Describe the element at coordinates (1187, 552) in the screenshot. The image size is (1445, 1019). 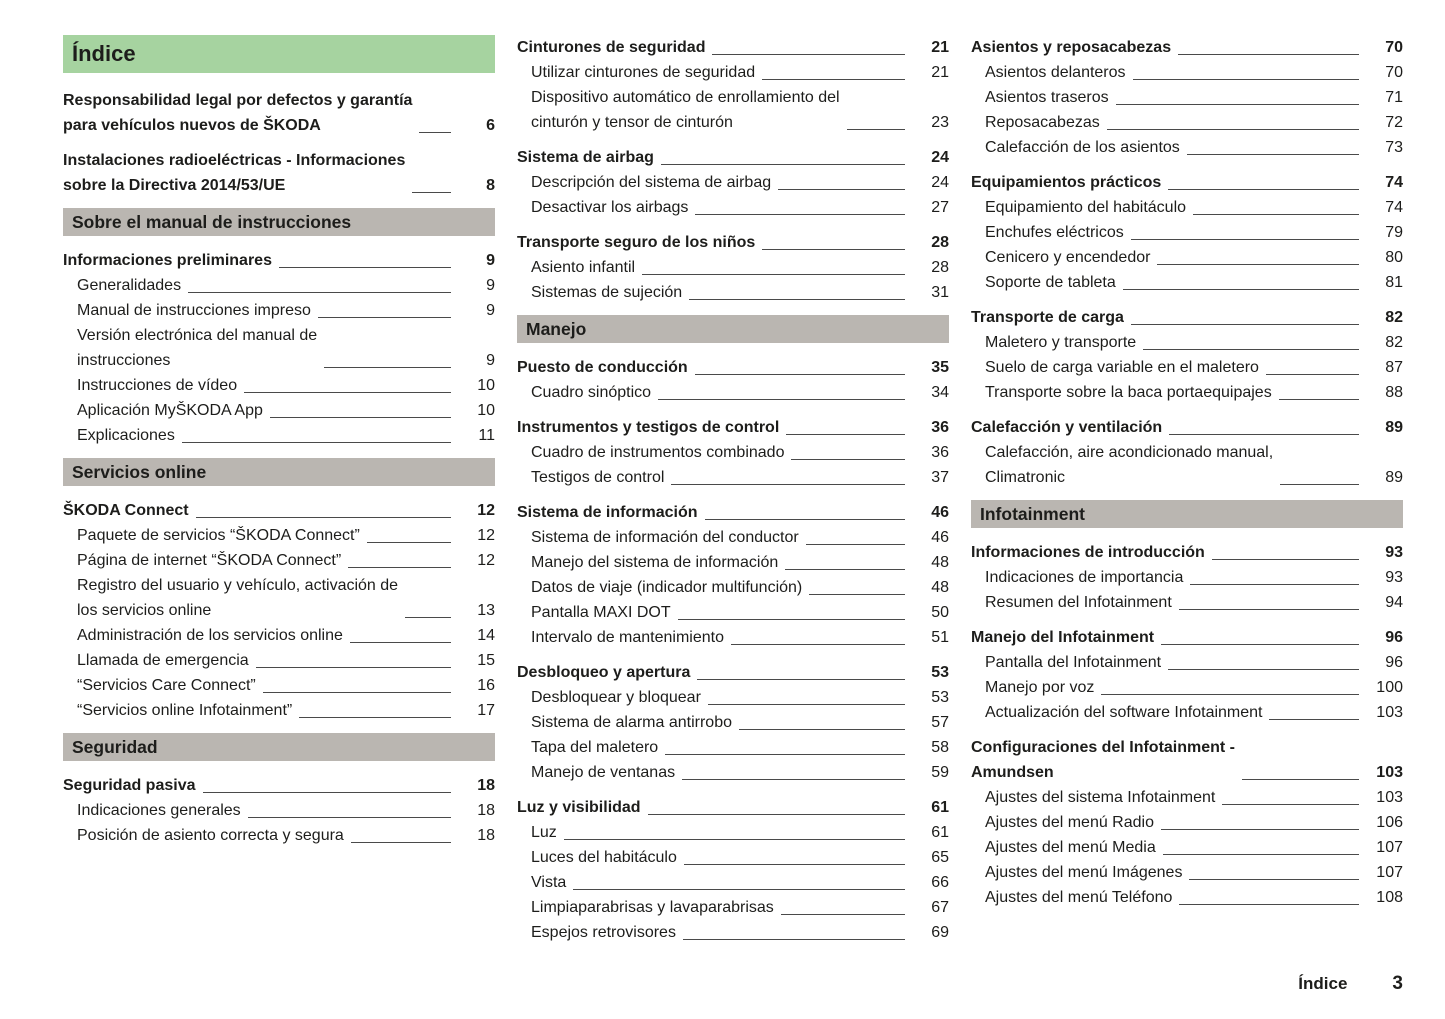
I see `toc-entry: Informaciones de introducción 93` at that location.